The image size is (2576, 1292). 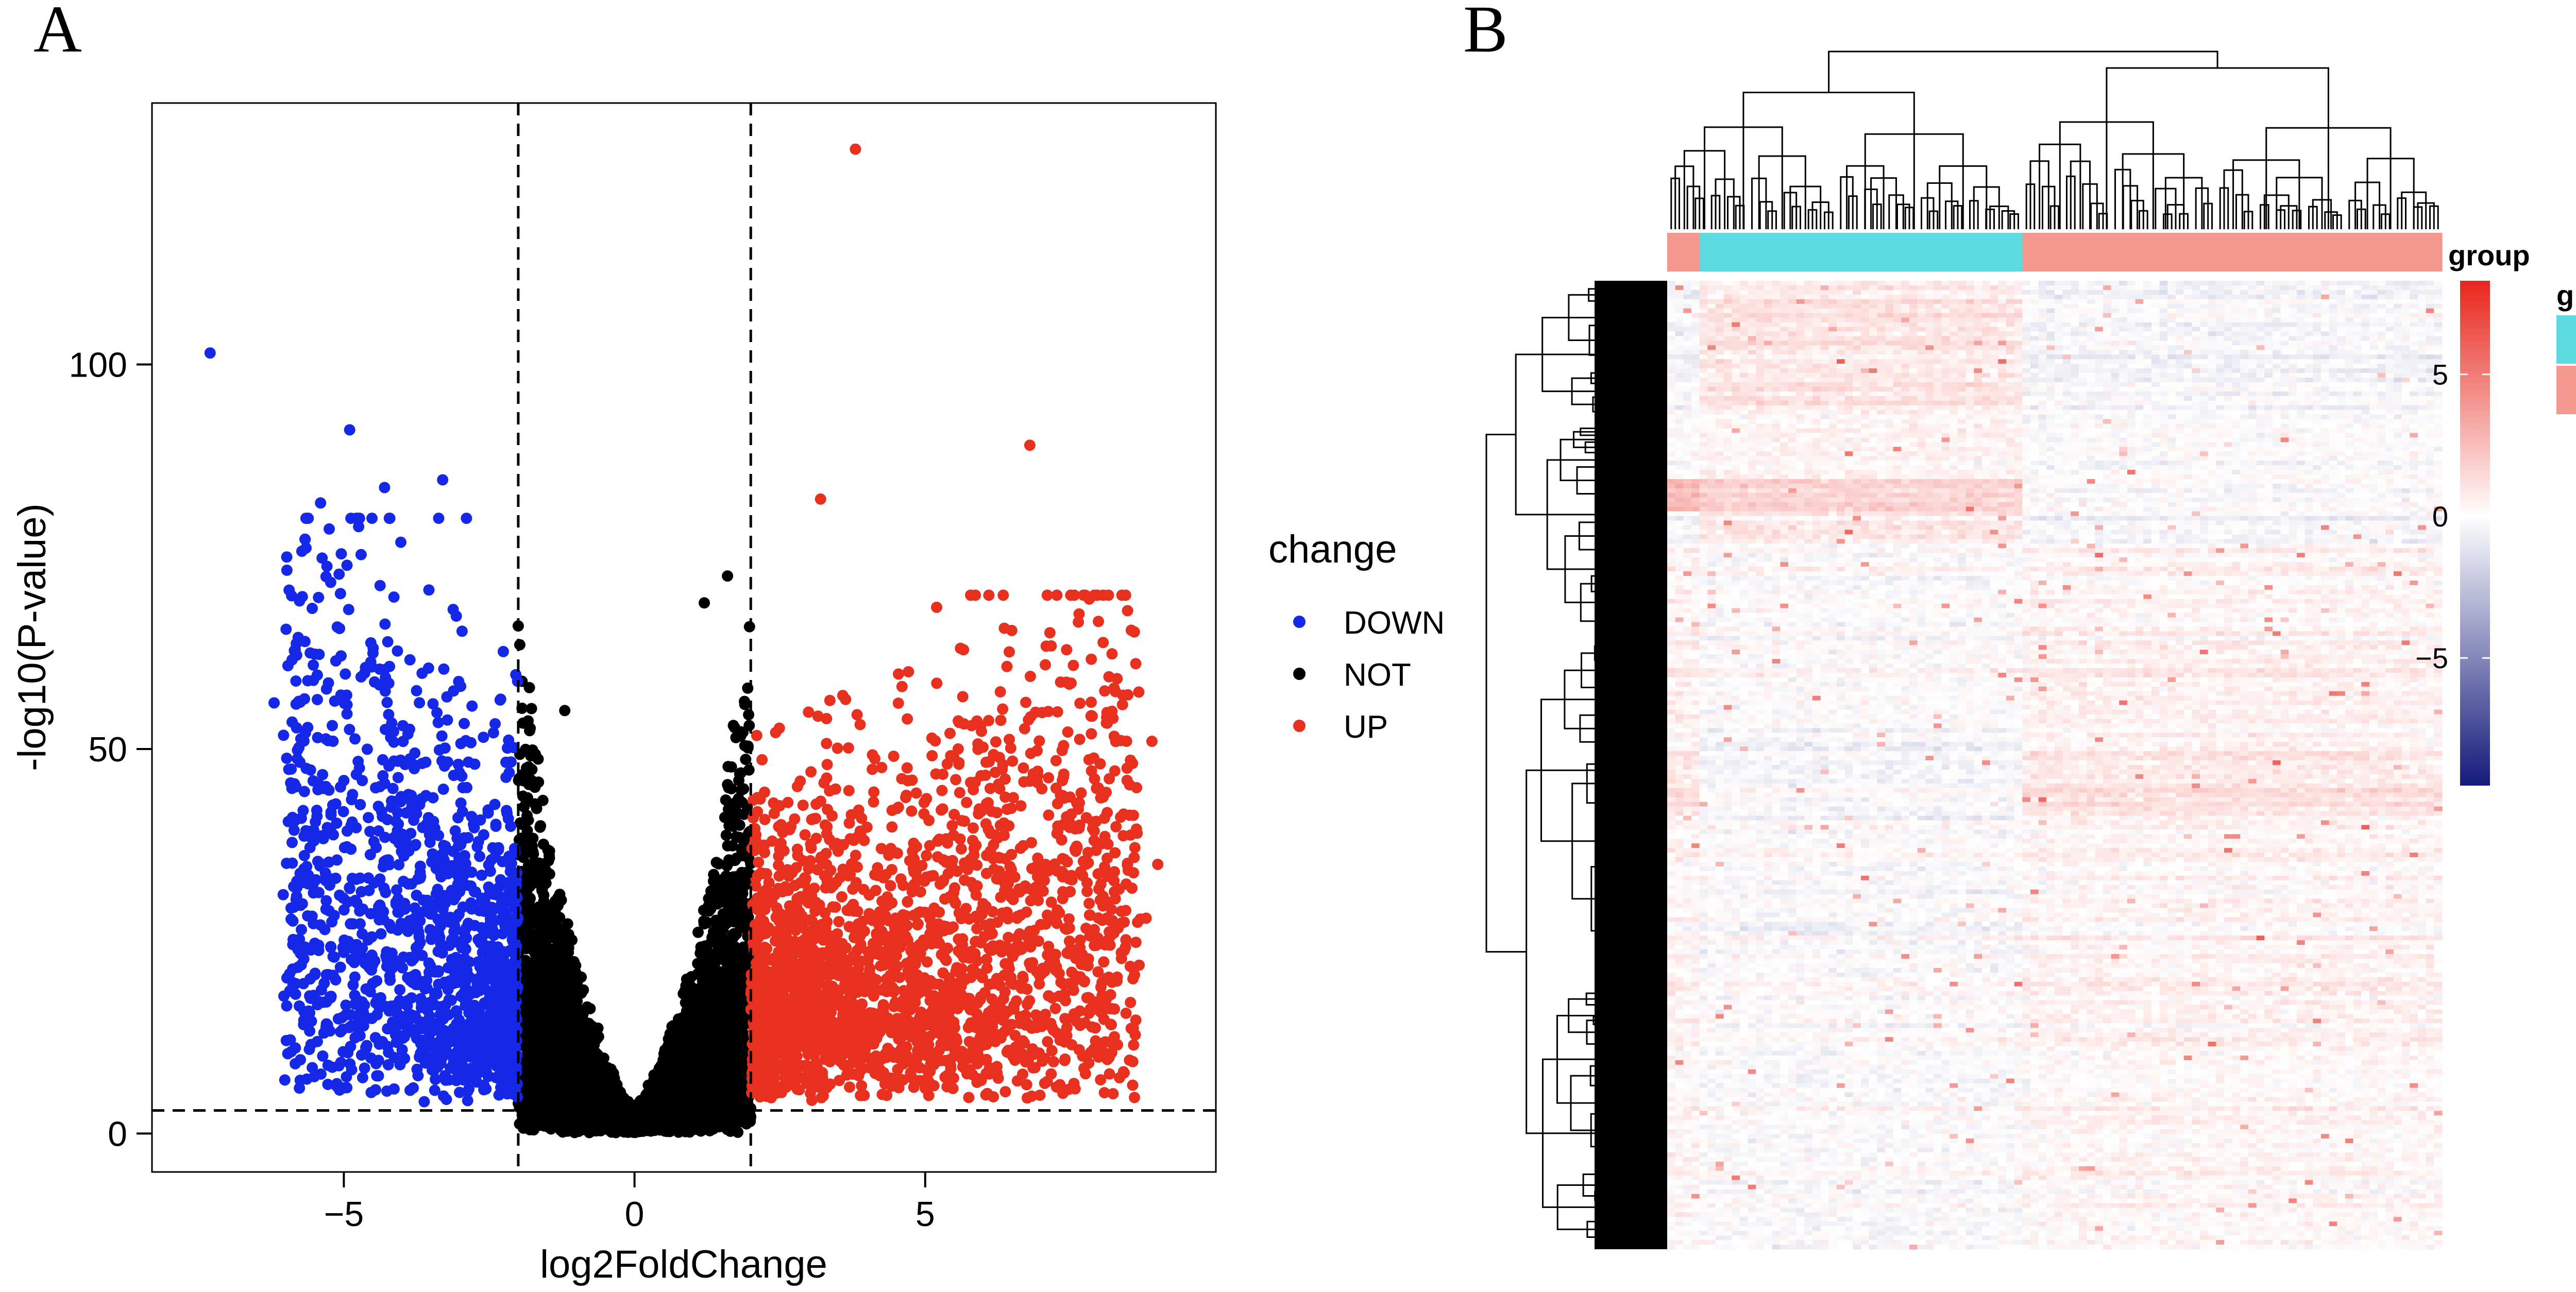 What do you see at coordinates (57, 33) in the screenshot?
I see `panel-label-a: A` at bounding box center [57, 33].